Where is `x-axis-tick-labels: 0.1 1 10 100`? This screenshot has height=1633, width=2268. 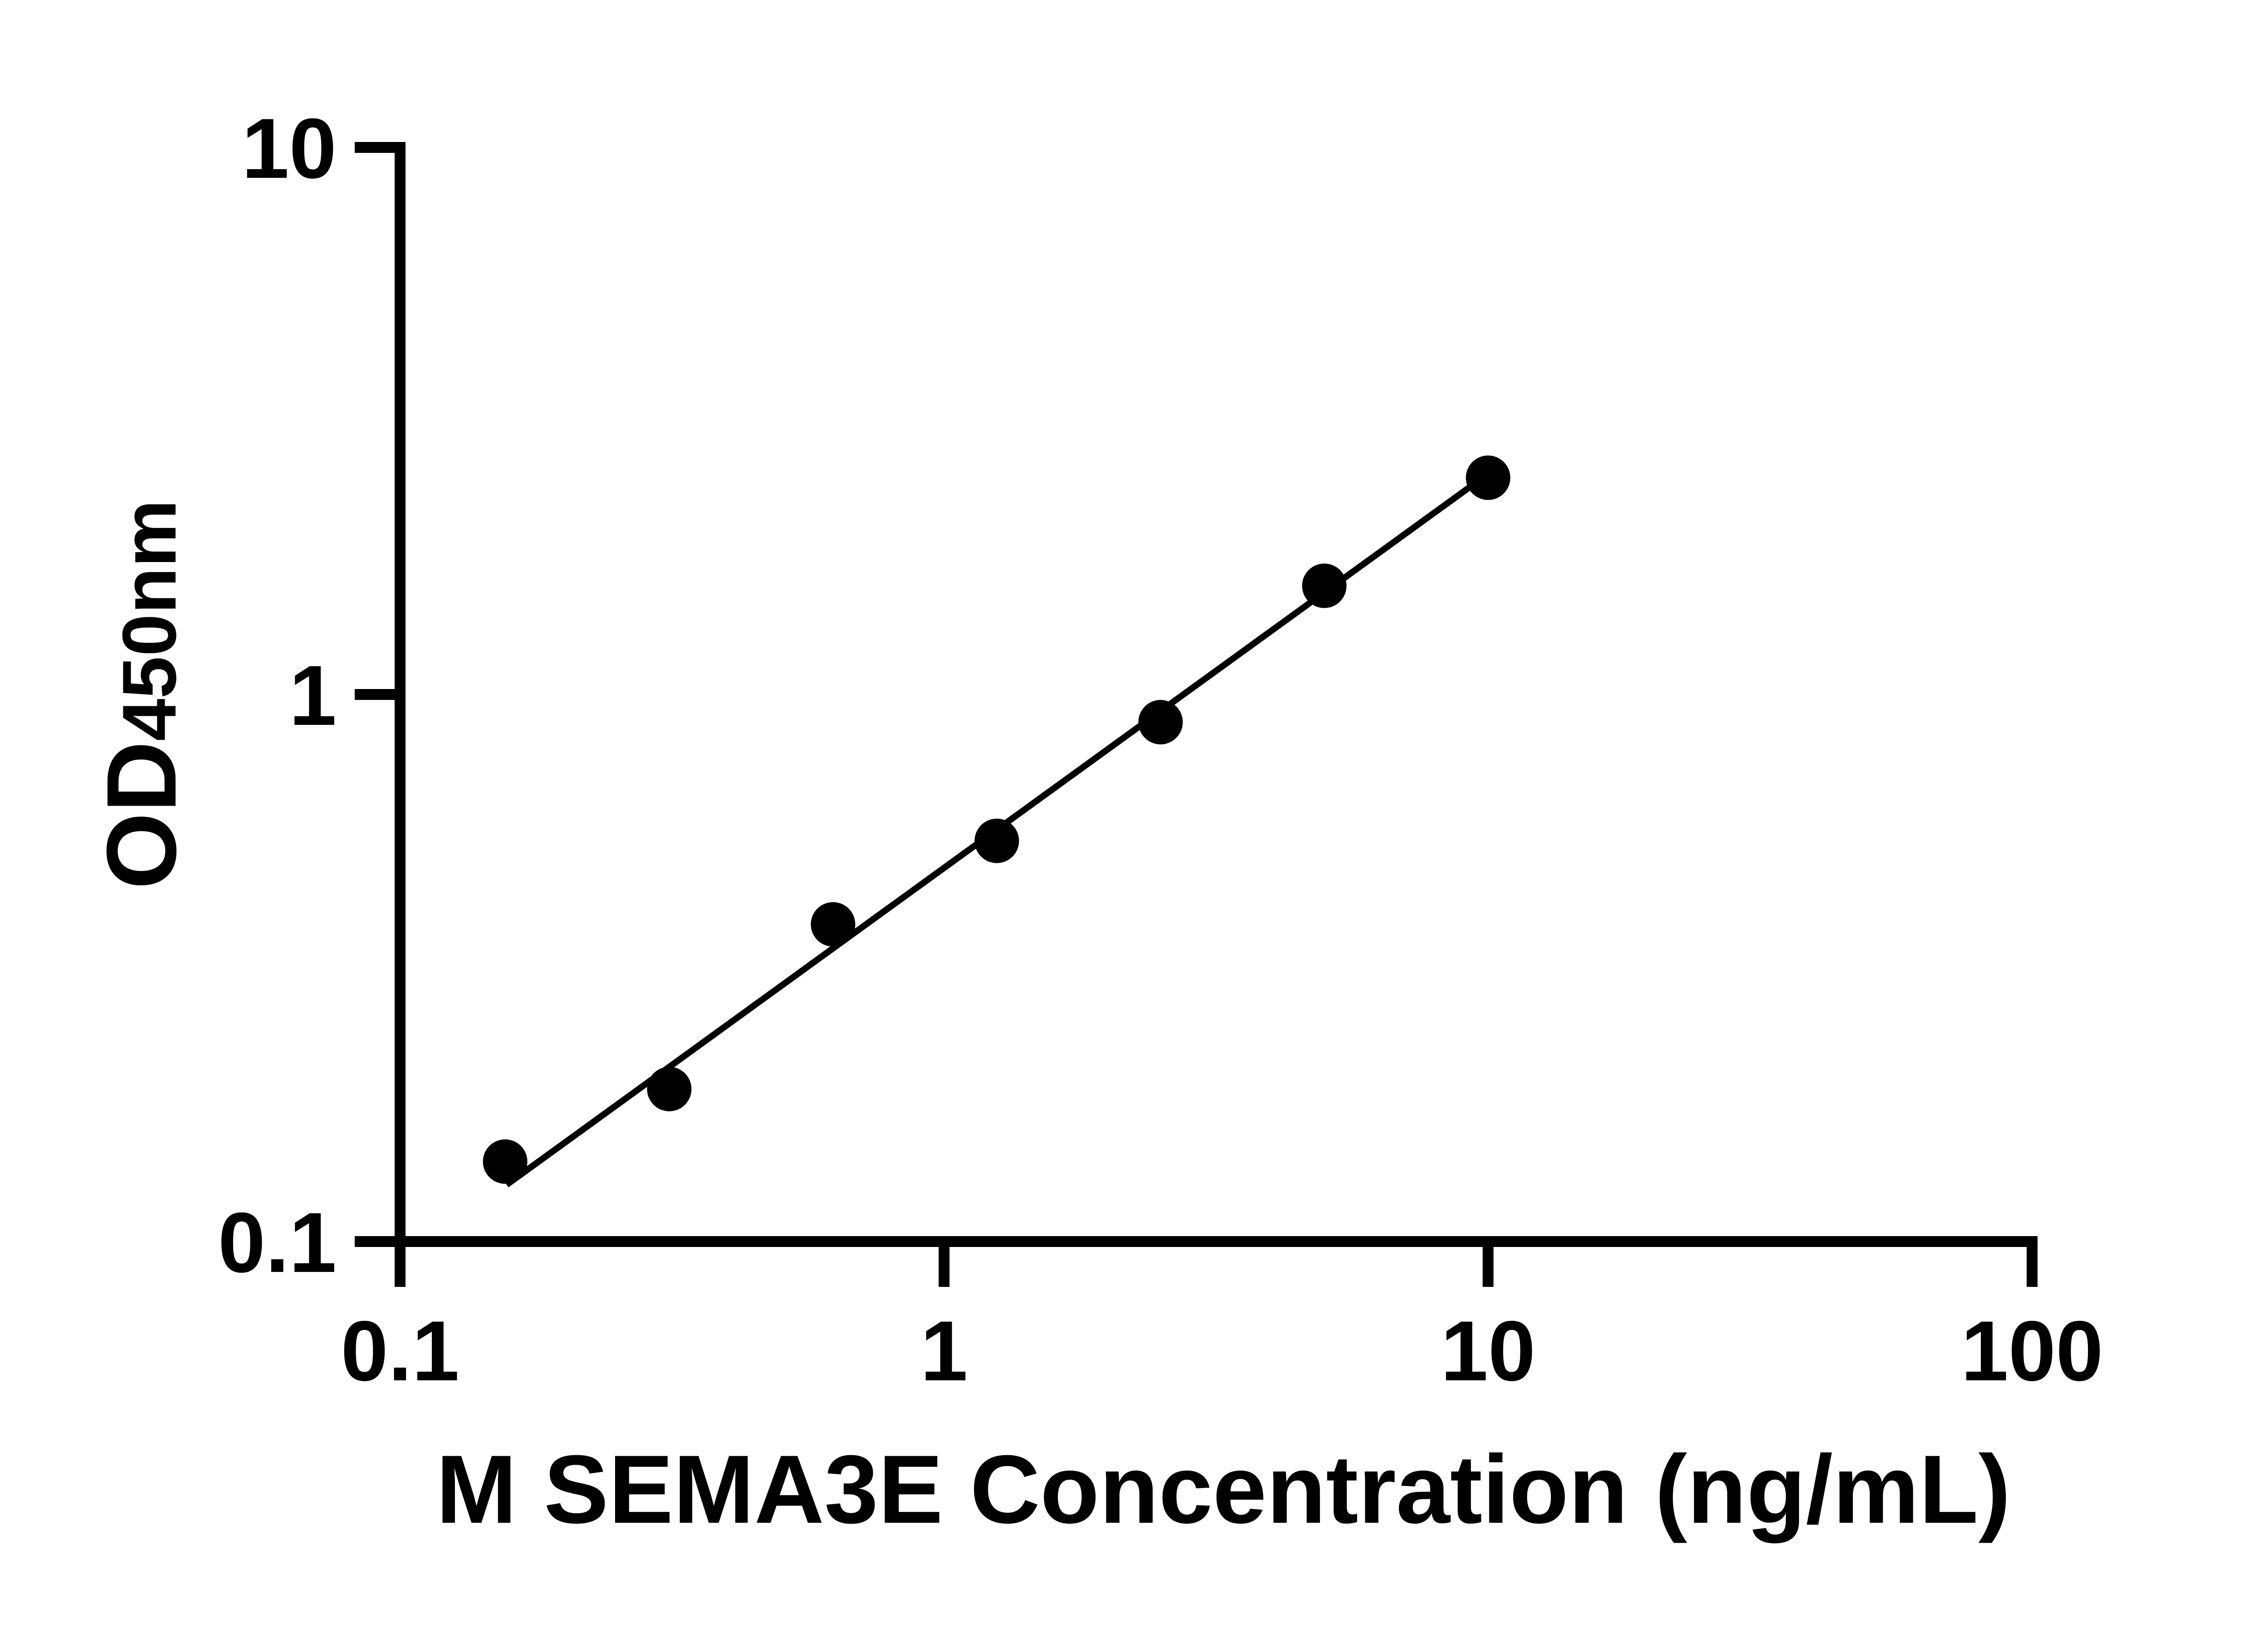 x-axis-tick-labels: 0.1 1 10 100 is located at coordinates (1222, 1350).